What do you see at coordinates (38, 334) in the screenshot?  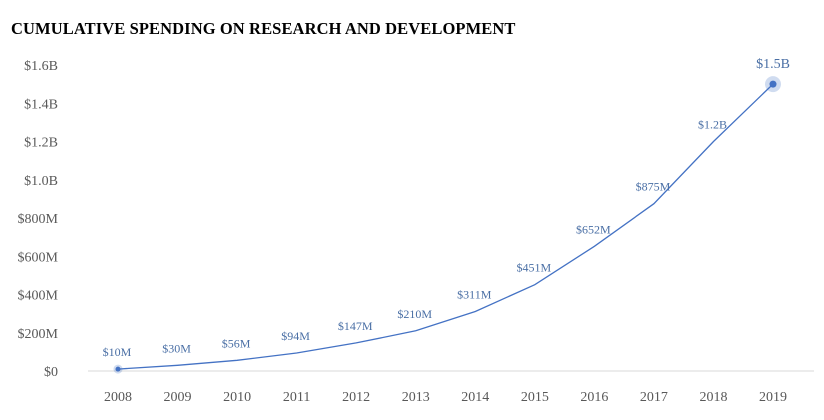 I see `y-tick-label: $200M` at bounding box center [38, 334].